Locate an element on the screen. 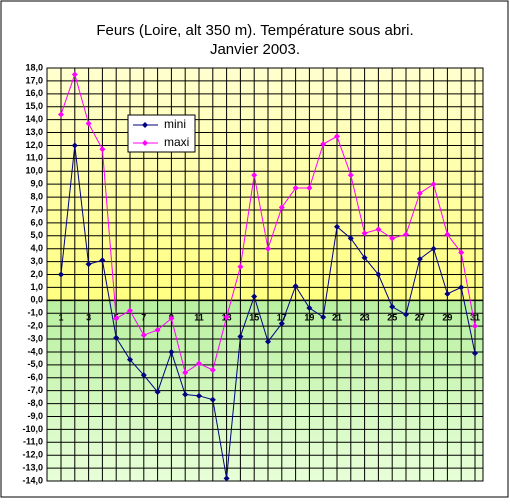 The height and width of the screenshot is (504, 510). y-tick-label: 6,0 is located at coordinates (36, 222).